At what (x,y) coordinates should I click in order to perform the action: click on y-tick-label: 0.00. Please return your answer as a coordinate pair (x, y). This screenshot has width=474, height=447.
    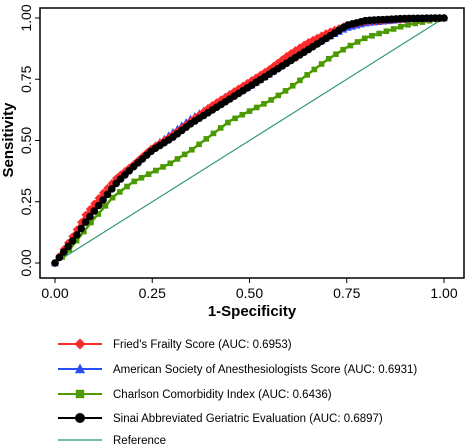
    Looking at the image, I should click on (26, 262).